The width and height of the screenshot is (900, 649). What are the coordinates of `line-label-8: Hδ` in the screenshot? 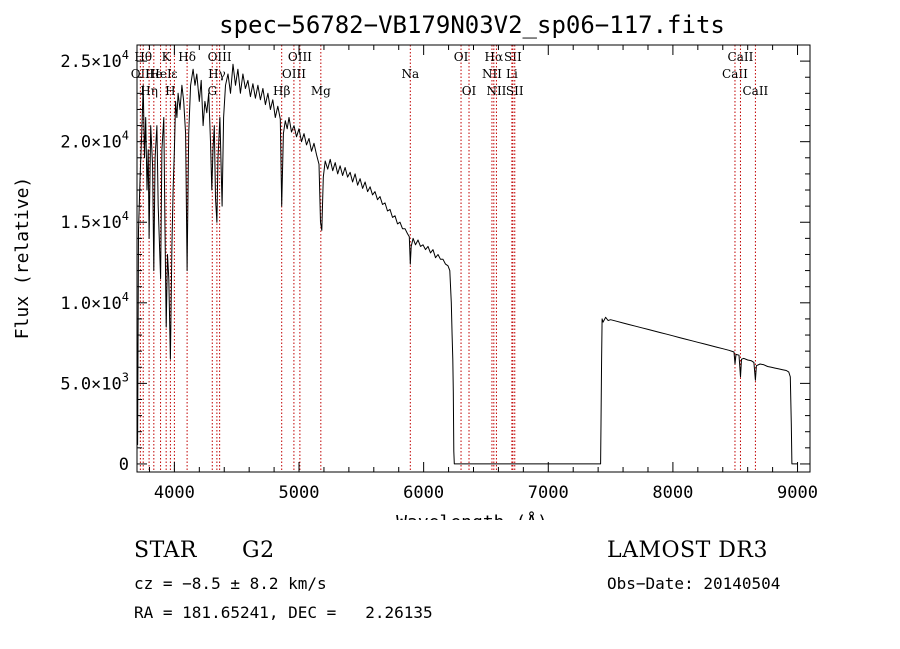 It's located at (187, 57).